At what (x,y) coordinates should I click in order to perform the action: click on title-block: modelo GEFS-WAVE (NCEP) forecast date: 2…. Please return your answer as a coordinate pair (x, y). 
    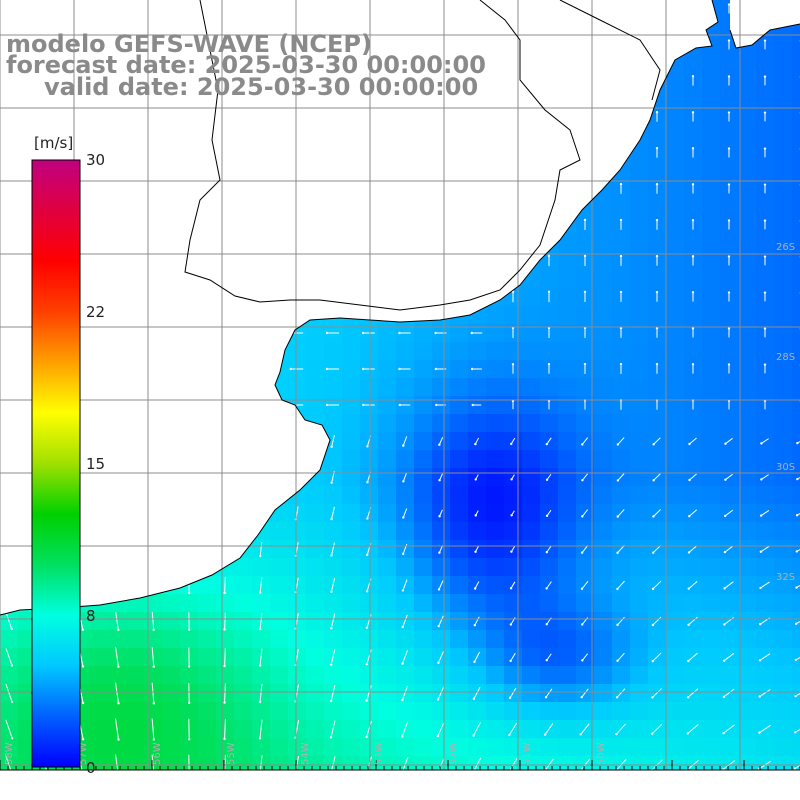
    Looking at the image, I should click on (246, 65).